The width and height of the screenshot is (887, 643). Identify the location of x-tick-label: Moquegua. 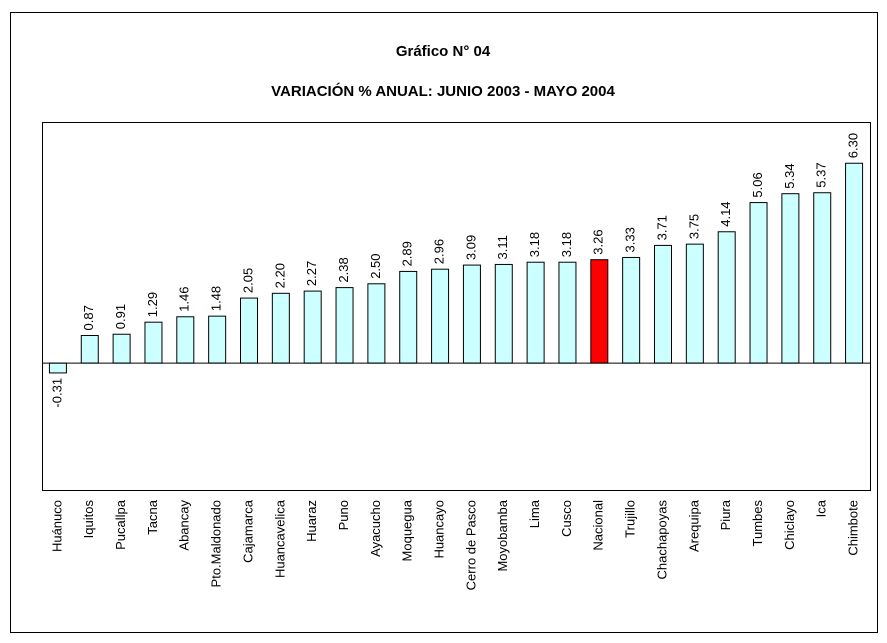
(407, 530).